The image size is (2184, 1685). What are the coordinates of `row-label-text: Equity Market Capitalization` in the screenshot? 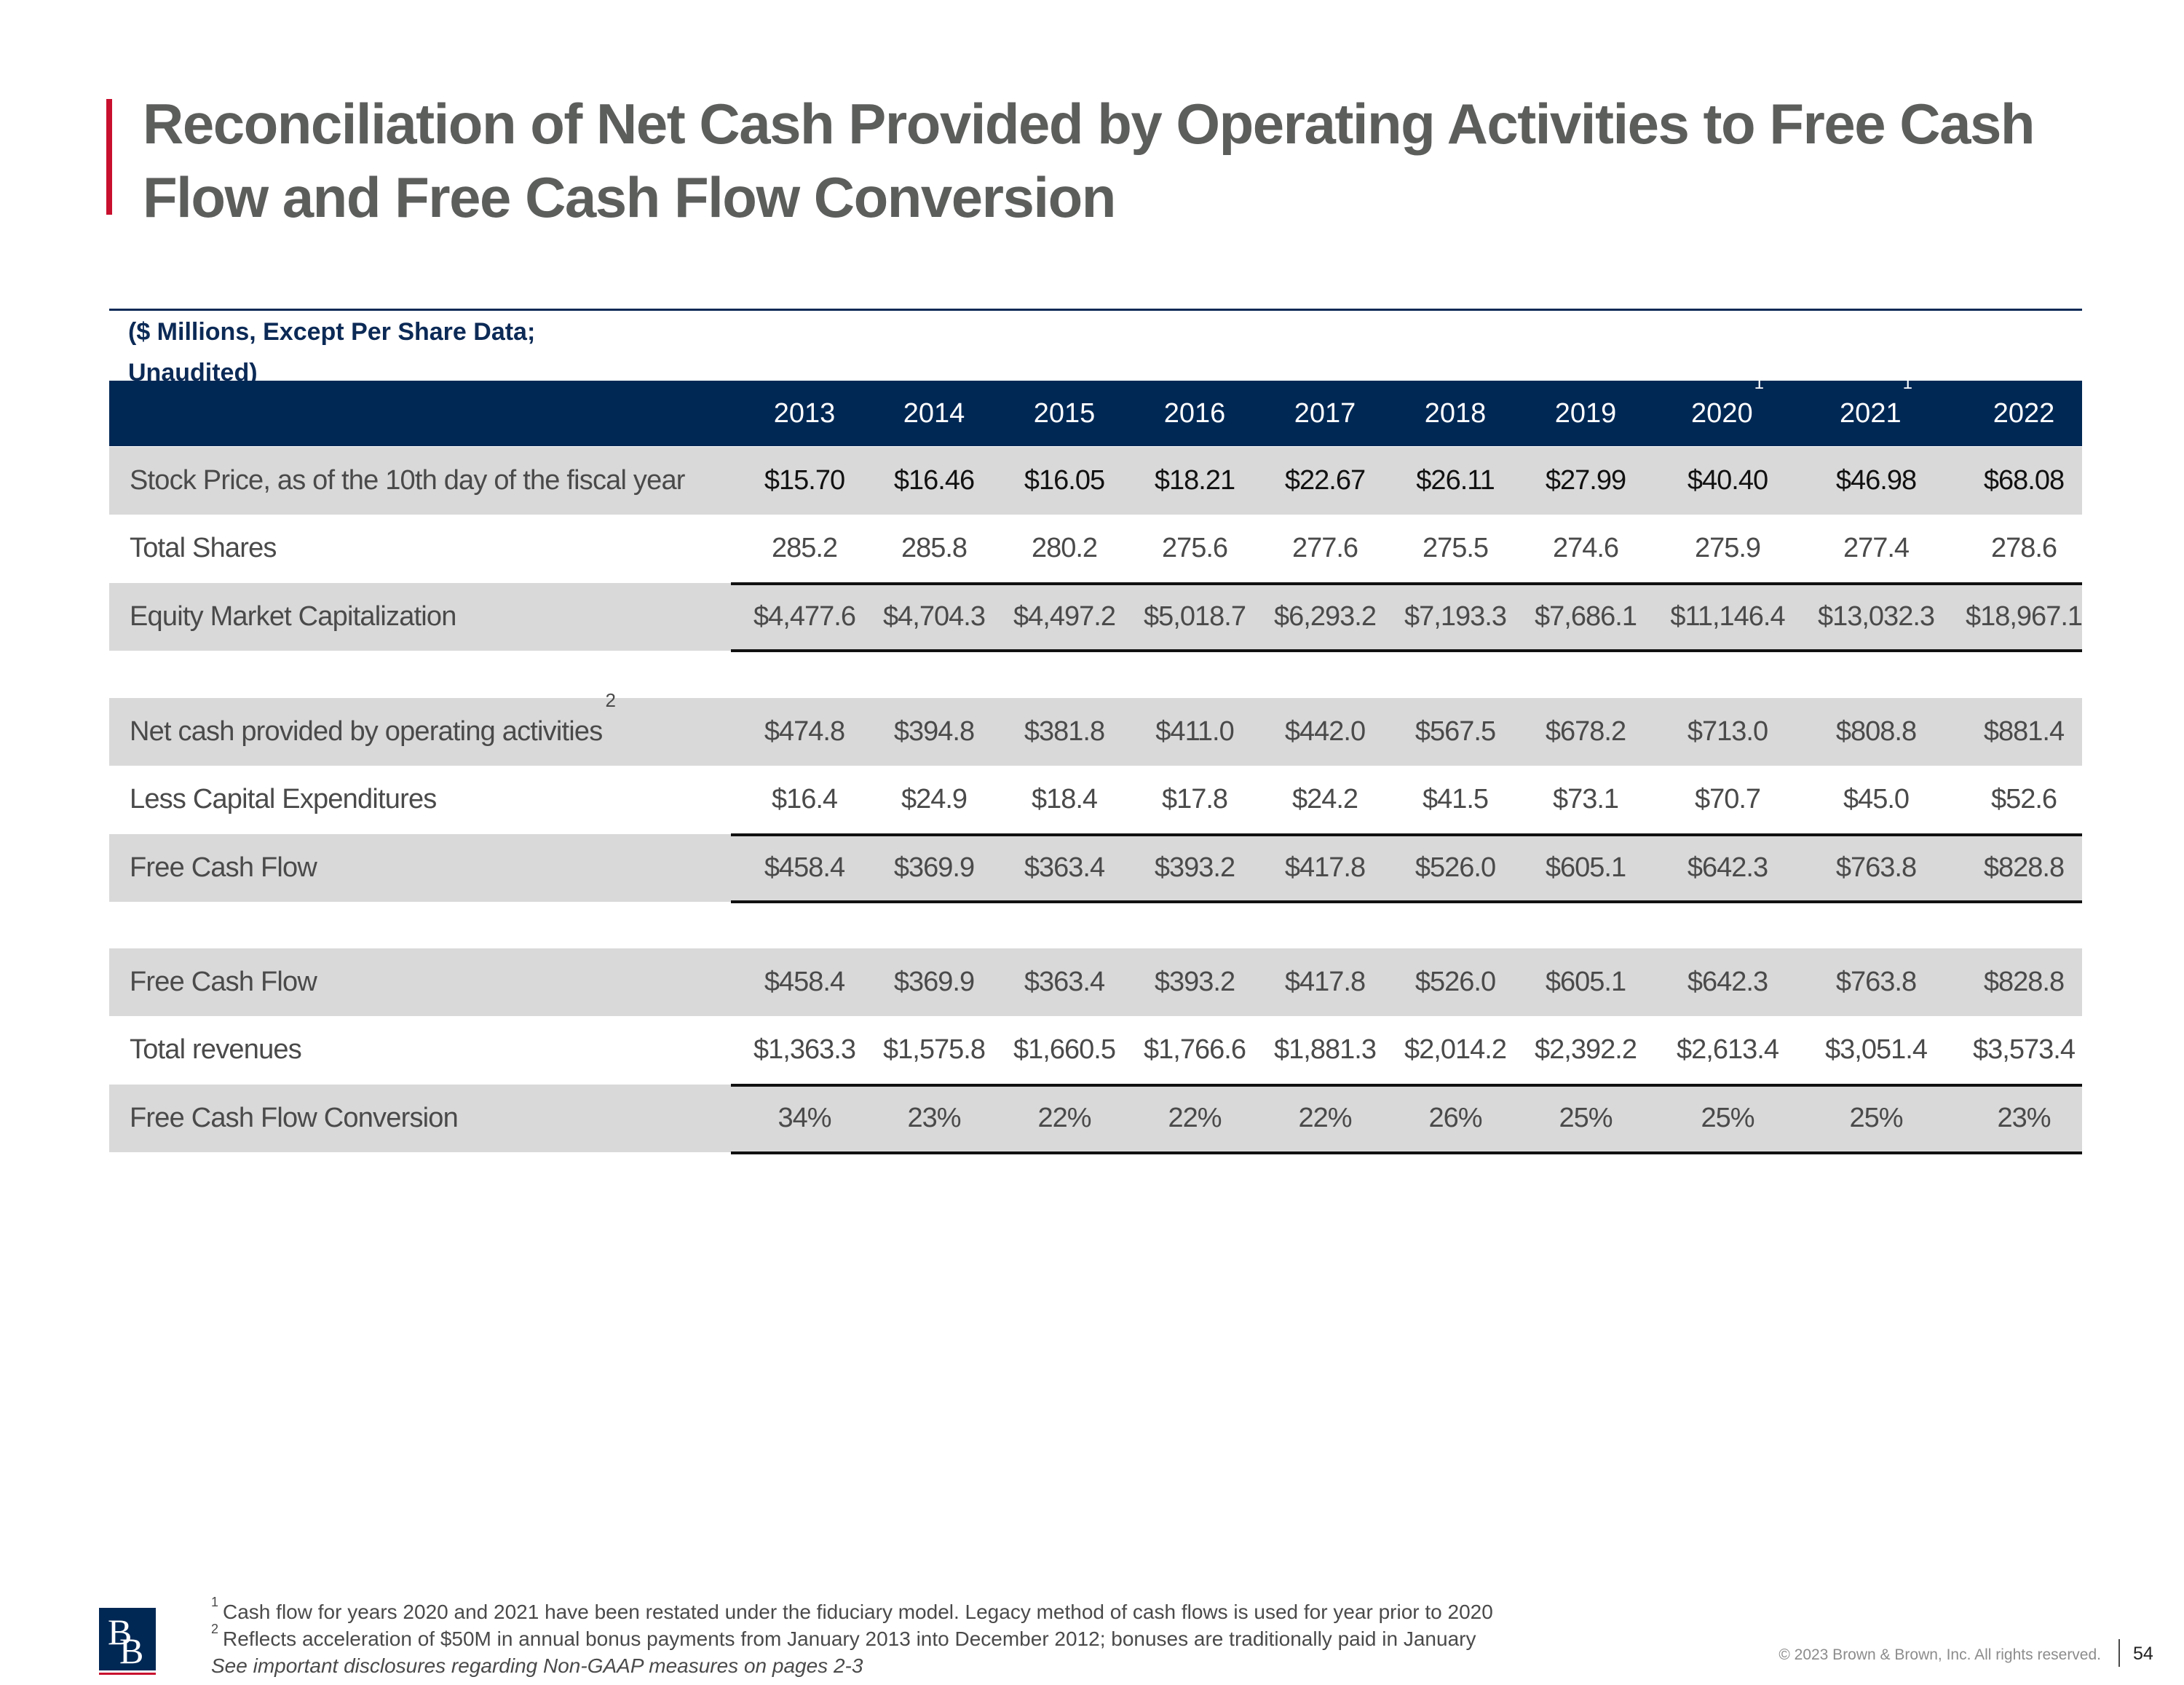 It's located at (293, 616).